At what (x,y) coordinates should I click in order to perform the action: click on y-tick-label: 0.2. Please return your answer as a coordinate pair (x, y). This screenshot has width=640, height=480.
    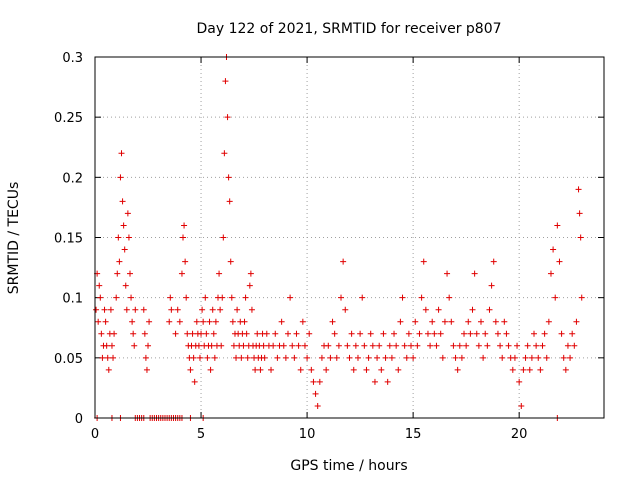
    Looking at the image, I should click on (72, 178).